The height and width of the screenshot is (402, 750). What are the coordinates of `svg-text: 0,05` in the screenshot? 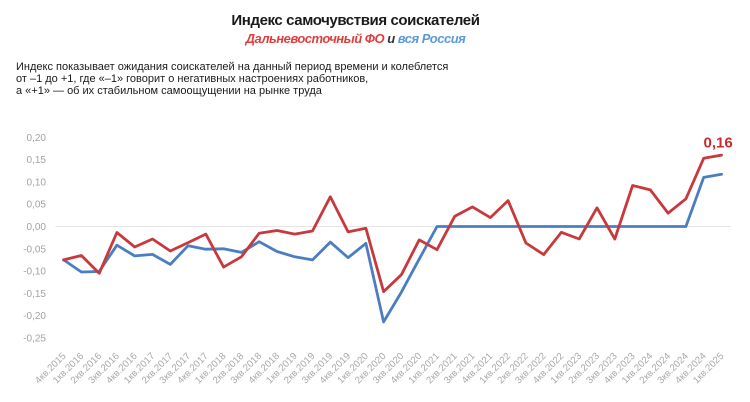 It's located at (37, 205).